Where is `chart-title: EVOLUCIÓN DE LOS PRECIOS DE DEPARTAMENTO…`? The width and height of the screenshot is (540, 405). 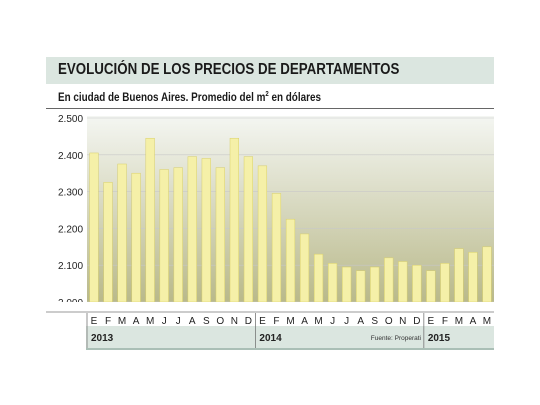
chart-title: EVOLUCIÓN DE LOS PRECIOS DE DEPARTAMENTO… is located at coordinates (229, 69).